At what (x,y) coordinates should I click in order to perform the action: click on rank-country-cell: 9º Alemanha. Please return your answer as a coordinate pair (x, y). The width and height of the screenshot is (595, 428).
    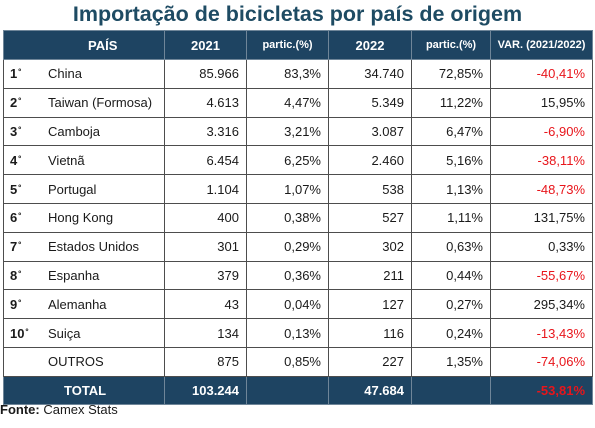
    Looking at the image, I should click on (84, 304).